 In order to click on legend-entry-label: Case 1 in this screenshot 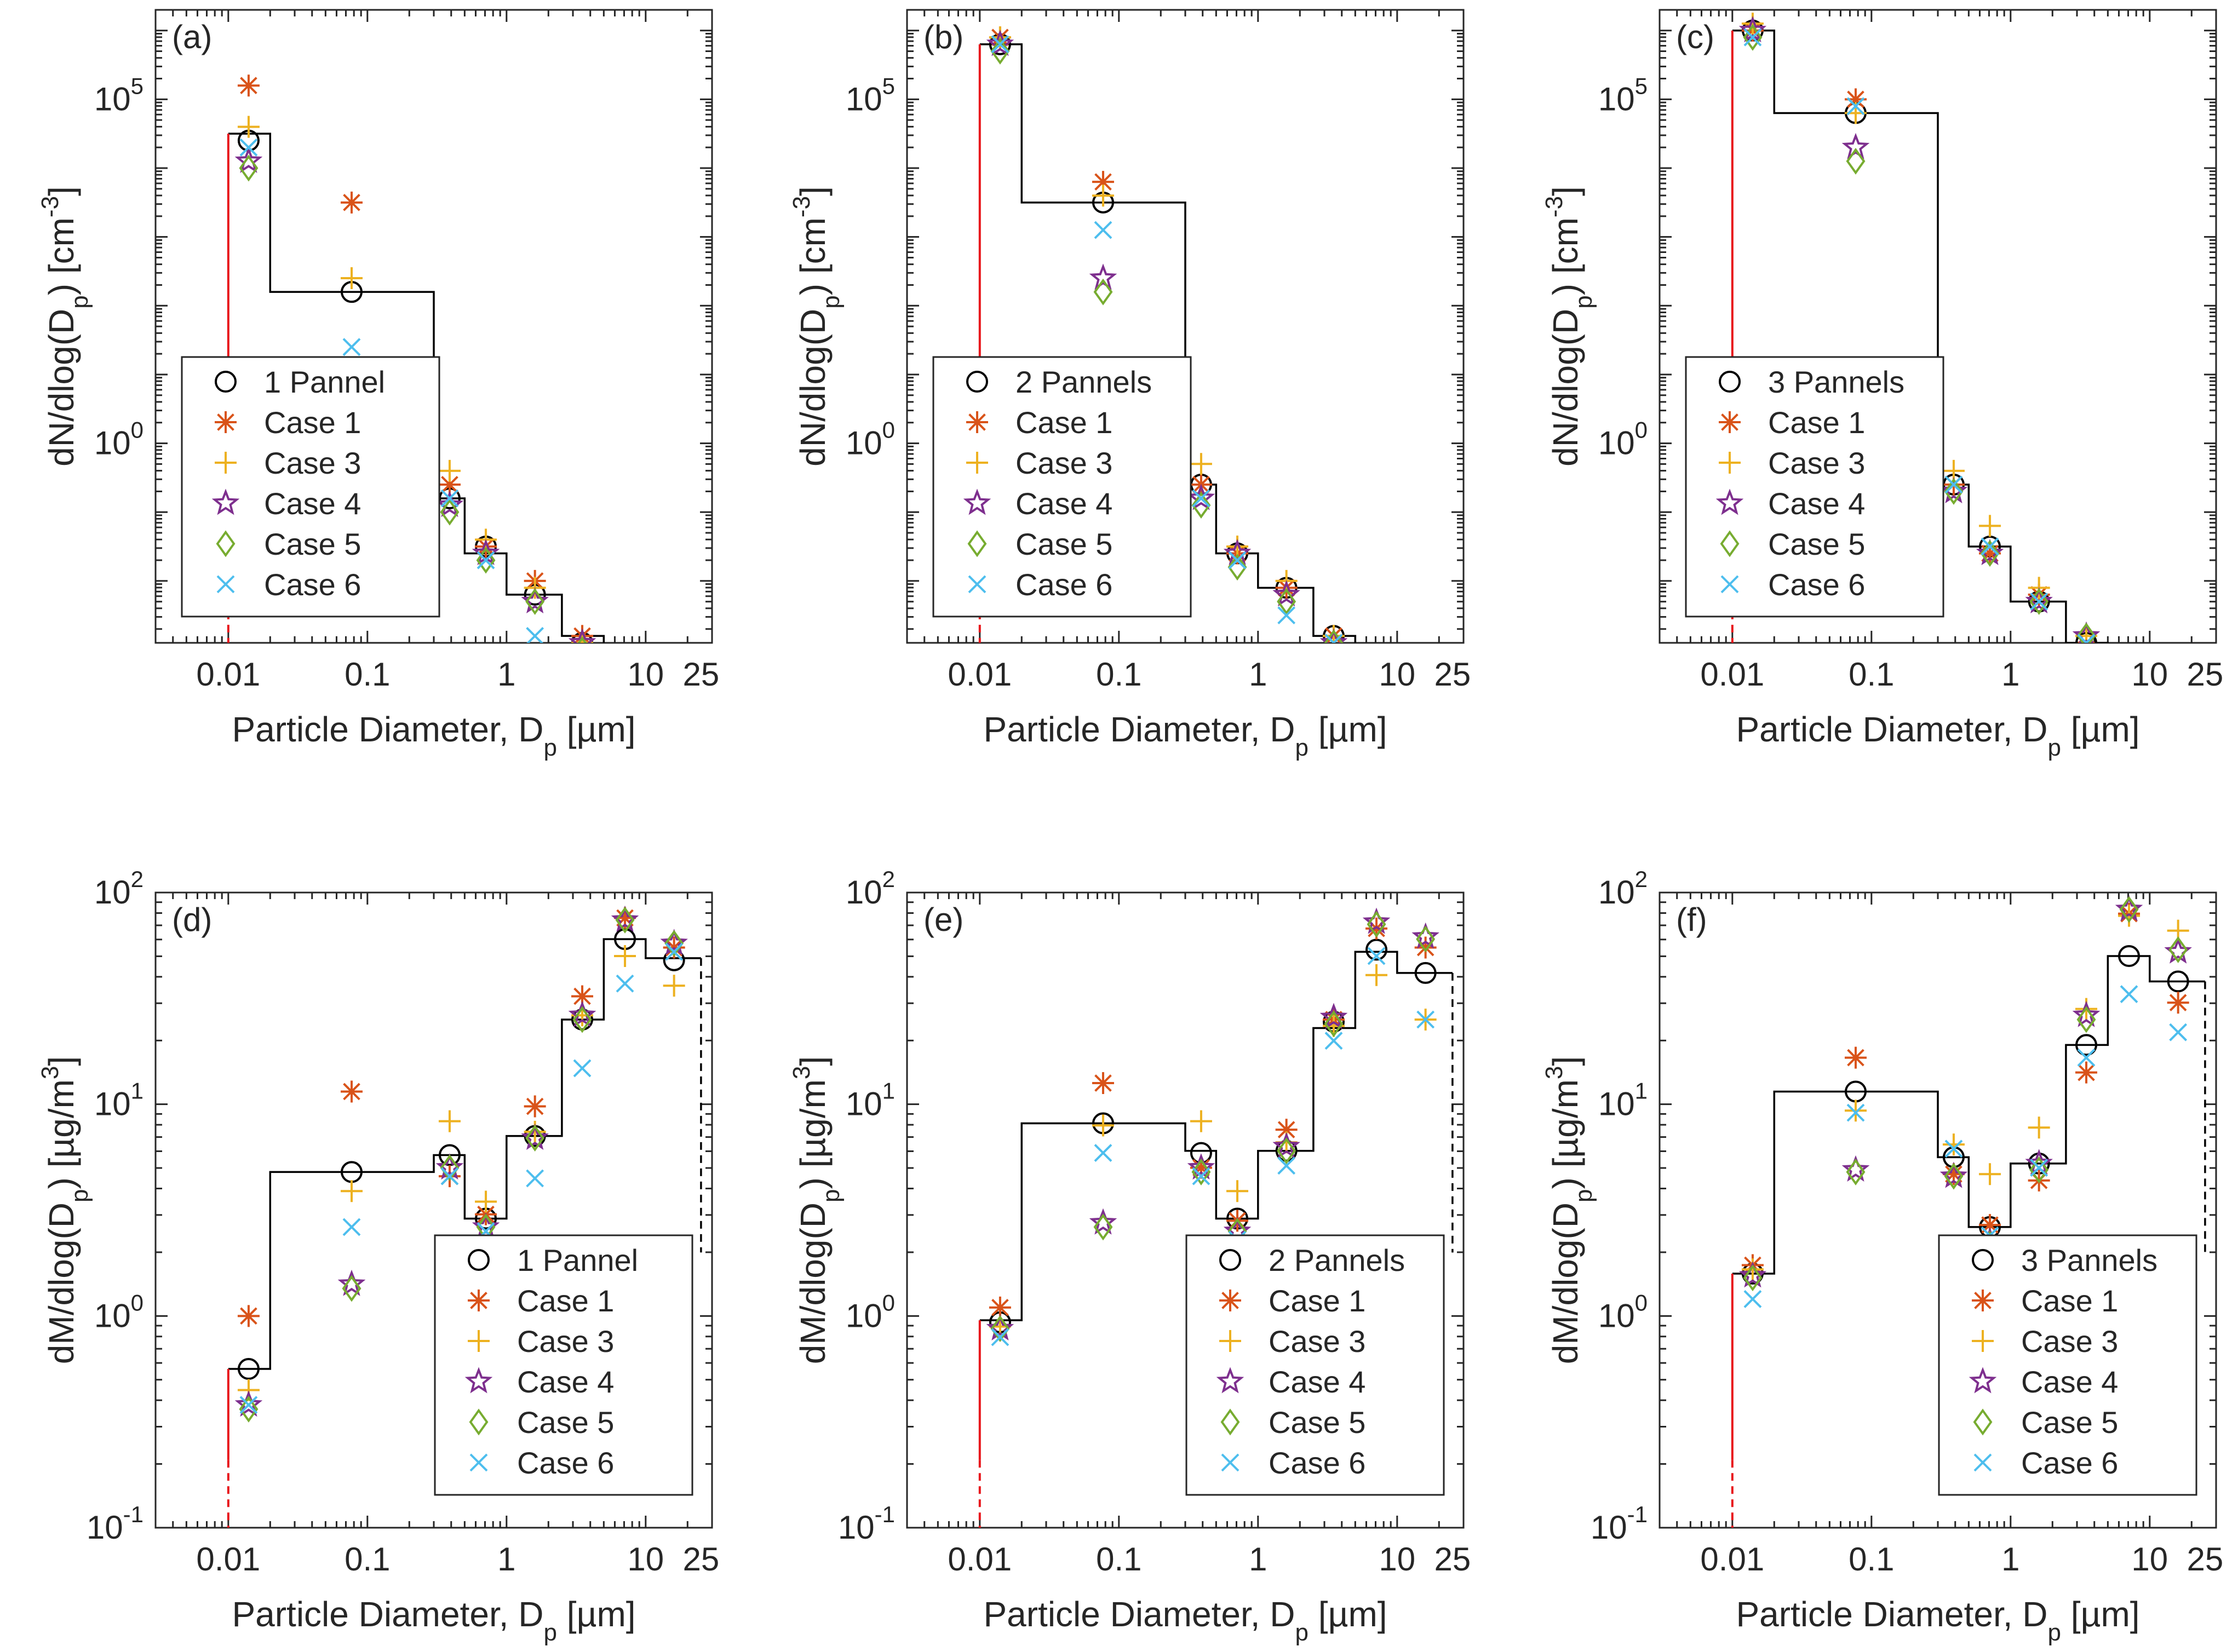, I will do `click(1317, 1300)`.